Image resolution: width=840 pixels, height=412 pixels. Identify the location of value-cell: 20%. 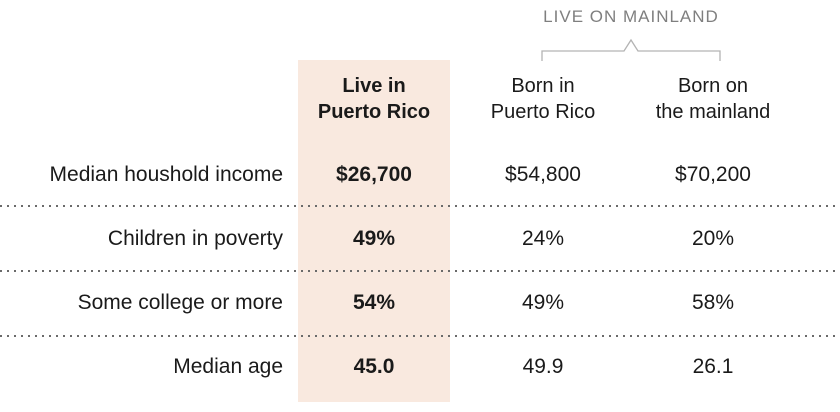
(713, 238).